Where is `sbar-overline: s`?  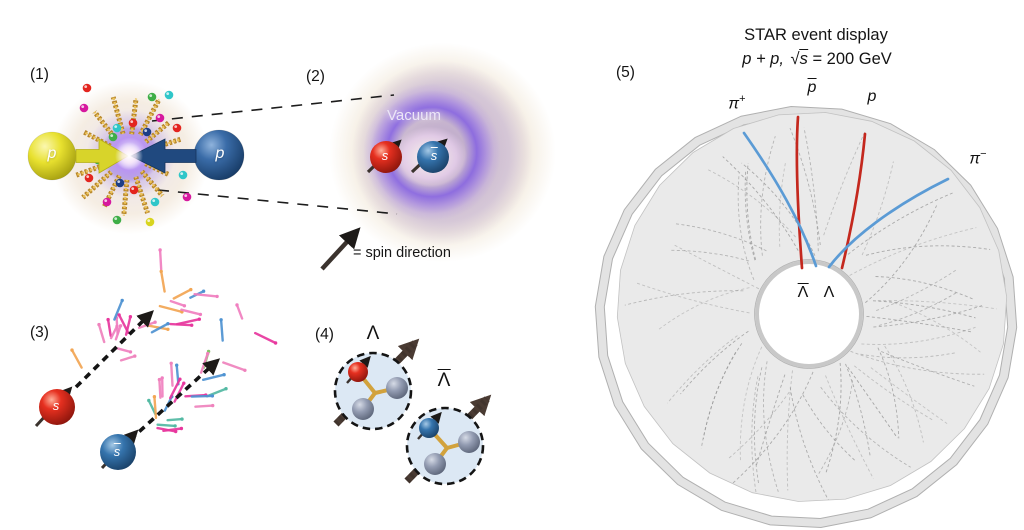 sbar-overline: s is located at coordinates (117, 451).